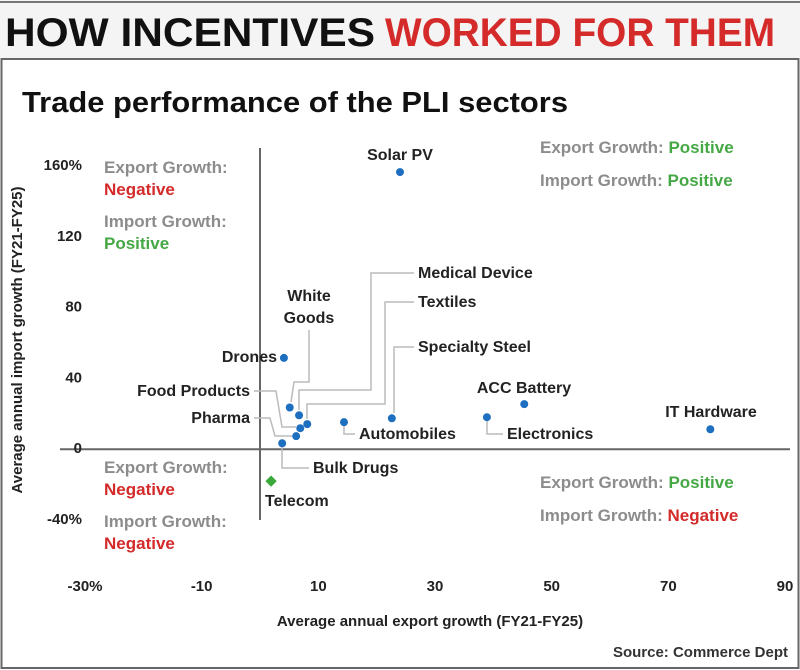  What do you see at coordinates (668, 586) in the screenshot?
I see `x-tick-label: 70` at bounding box center [668, 586].